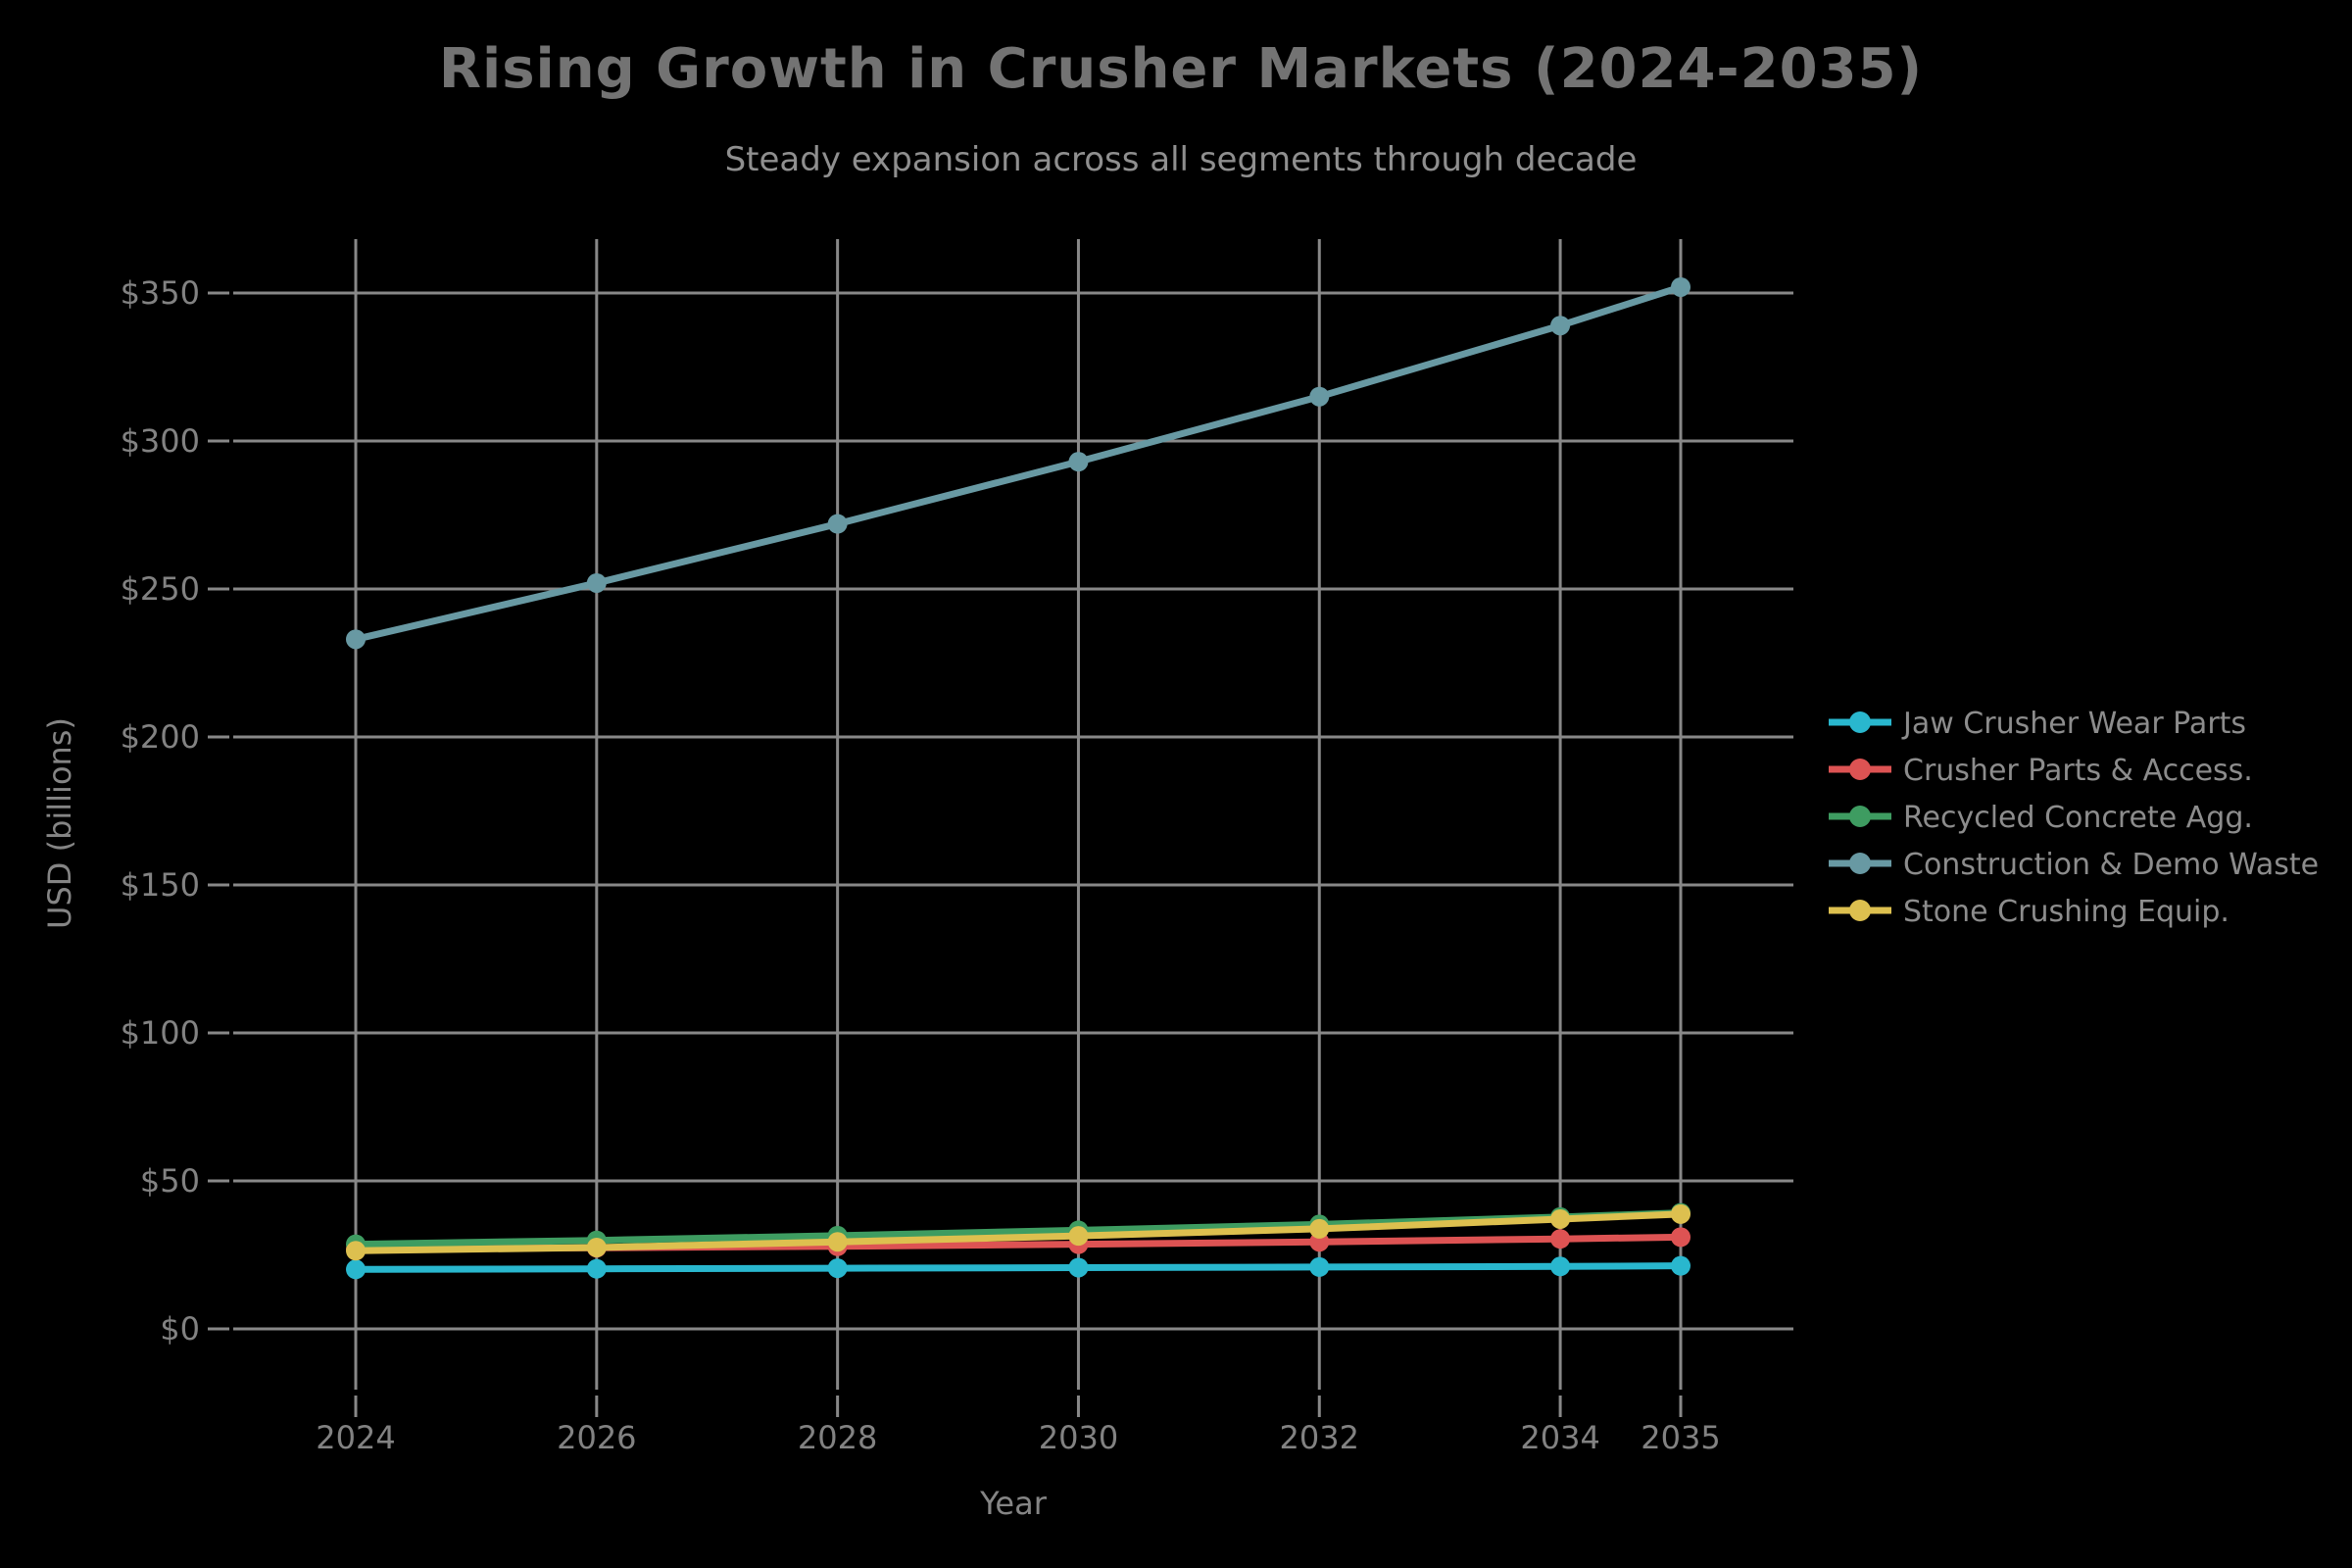  Describe the element at coordinates (1680, 1237) in the screenshot. I see `series-marker-crusher-parts-access-2035` at that location.